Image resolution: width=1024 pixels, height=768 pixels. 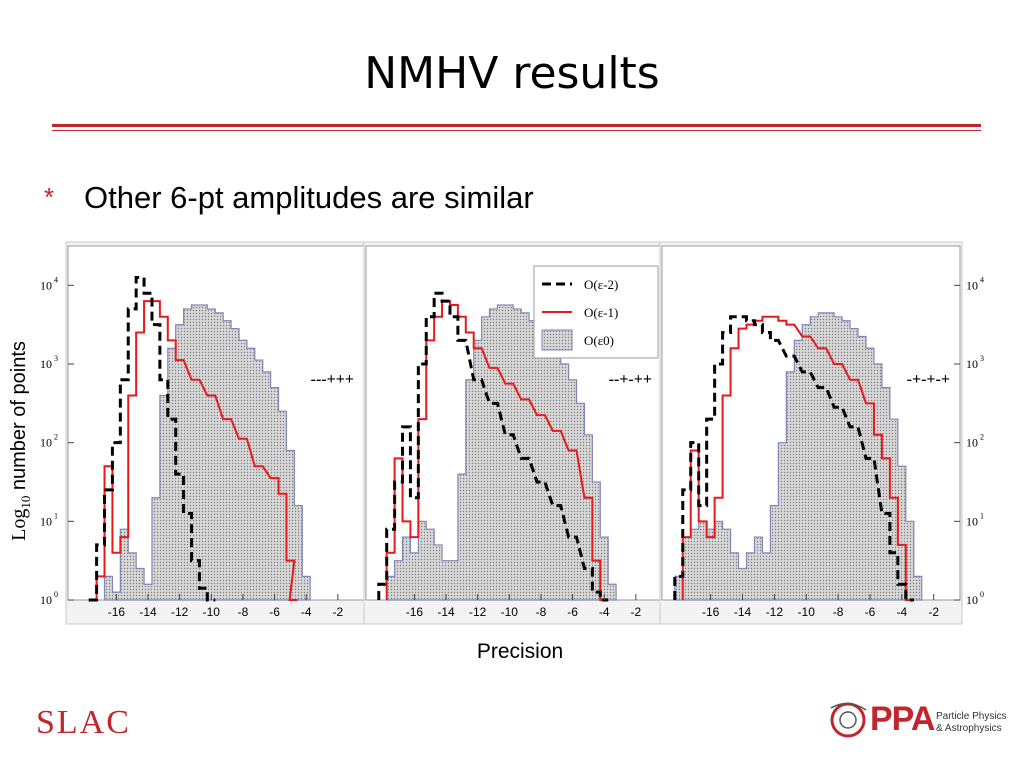 I want to click on helicity-label: -+-+-+, so click(x=928, y=379).